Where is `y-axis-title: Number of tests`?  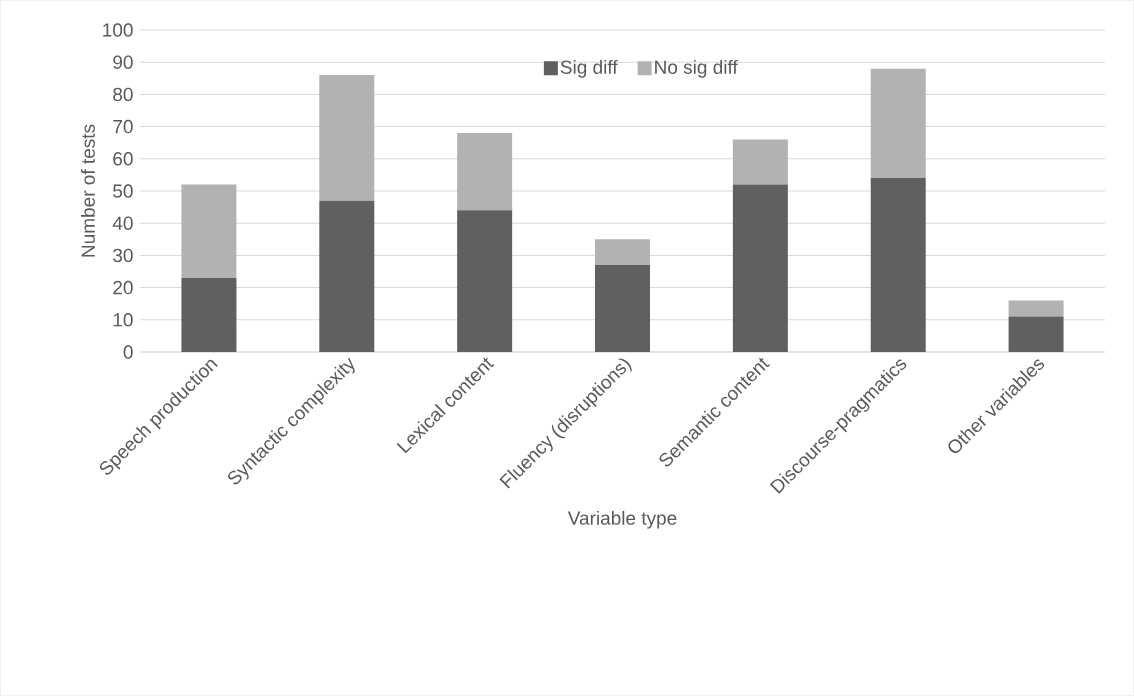 y-axis-title: Number of tests is located at coordinates (87, 190).